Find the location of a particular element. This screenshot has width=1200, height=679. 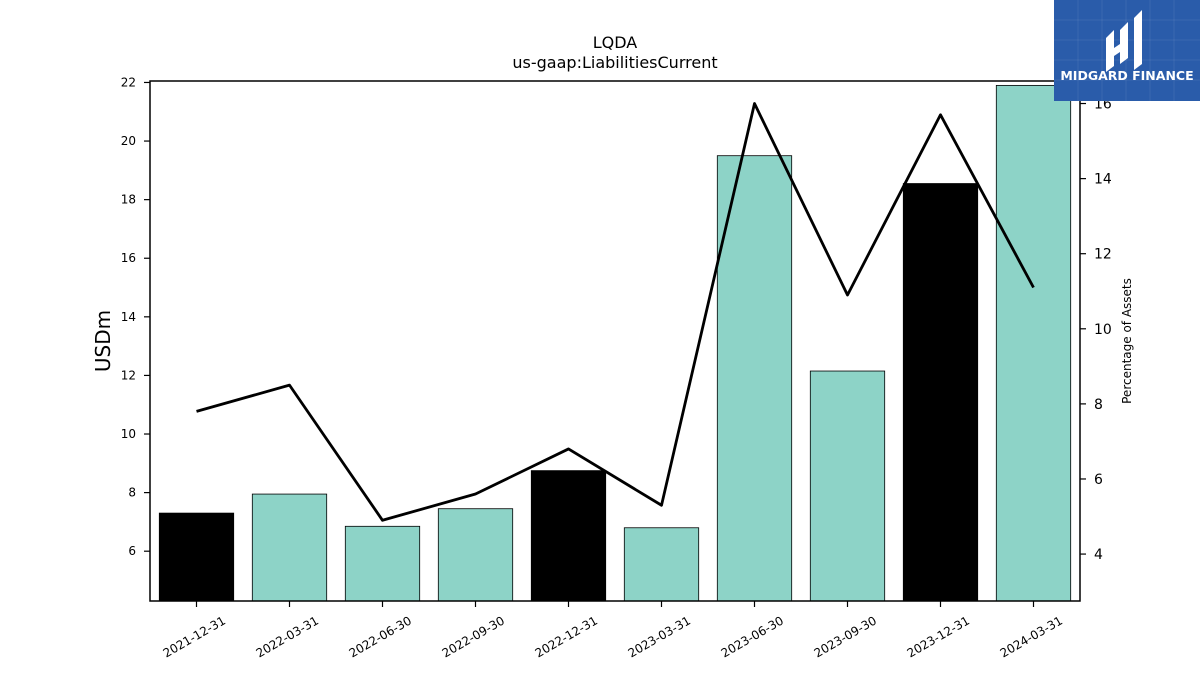

chart-subtitle: us-gaap:LiabilitiesCurrent is located at coordinates (614, 62).